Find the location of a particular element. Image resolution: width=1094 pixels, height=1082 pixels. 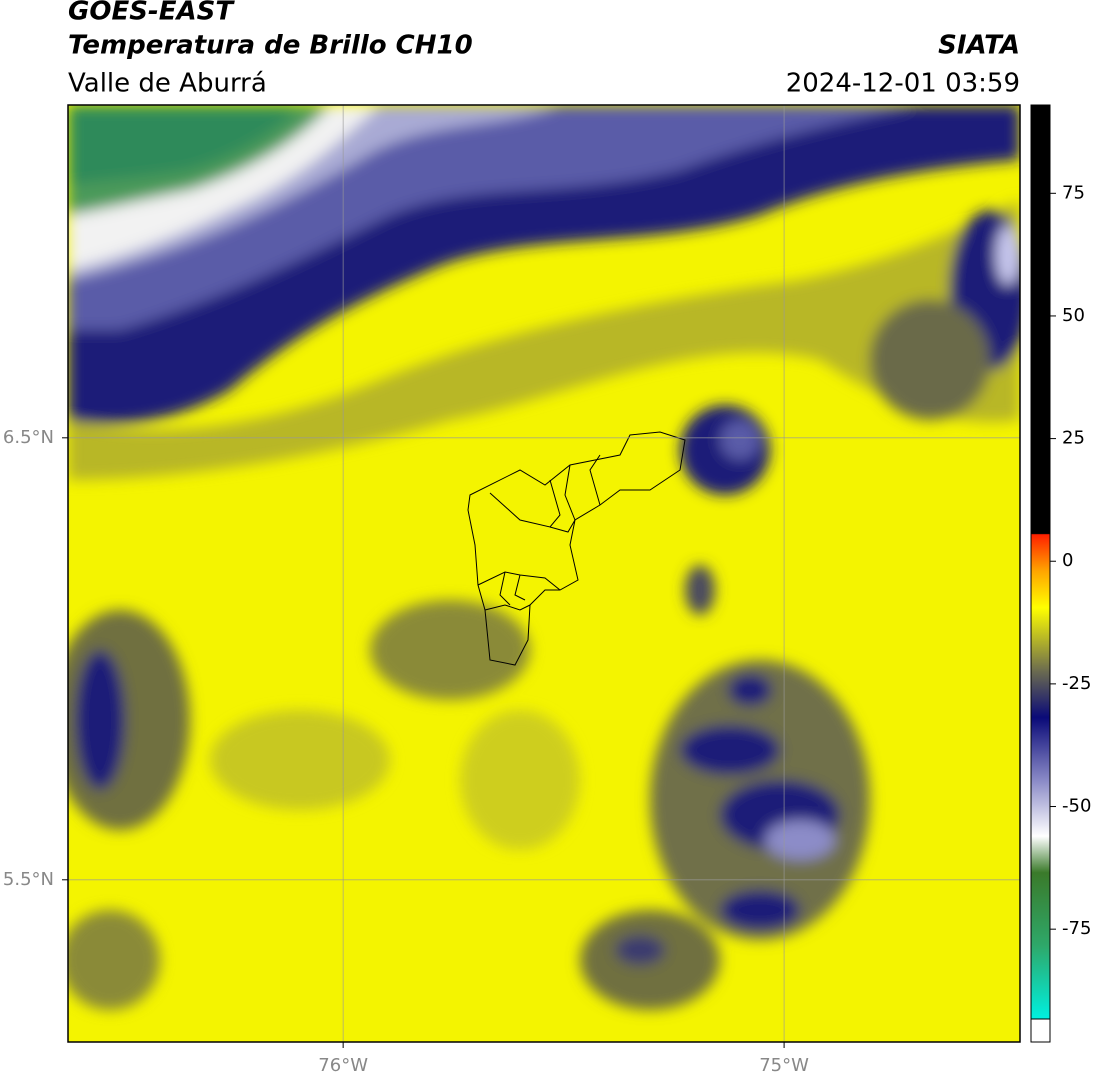

colorbar is located at coordinates (1040, 562).